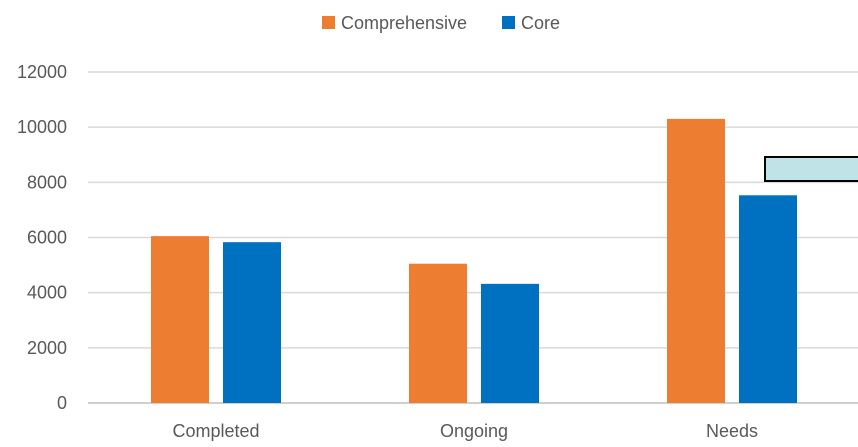 Image resolution: width=858 pixels, height=447 pixels. What do you see at coordinates (42, 72) in the screenshot?
I see `y-tick-label: 12000` at bounding box center [42, 72].